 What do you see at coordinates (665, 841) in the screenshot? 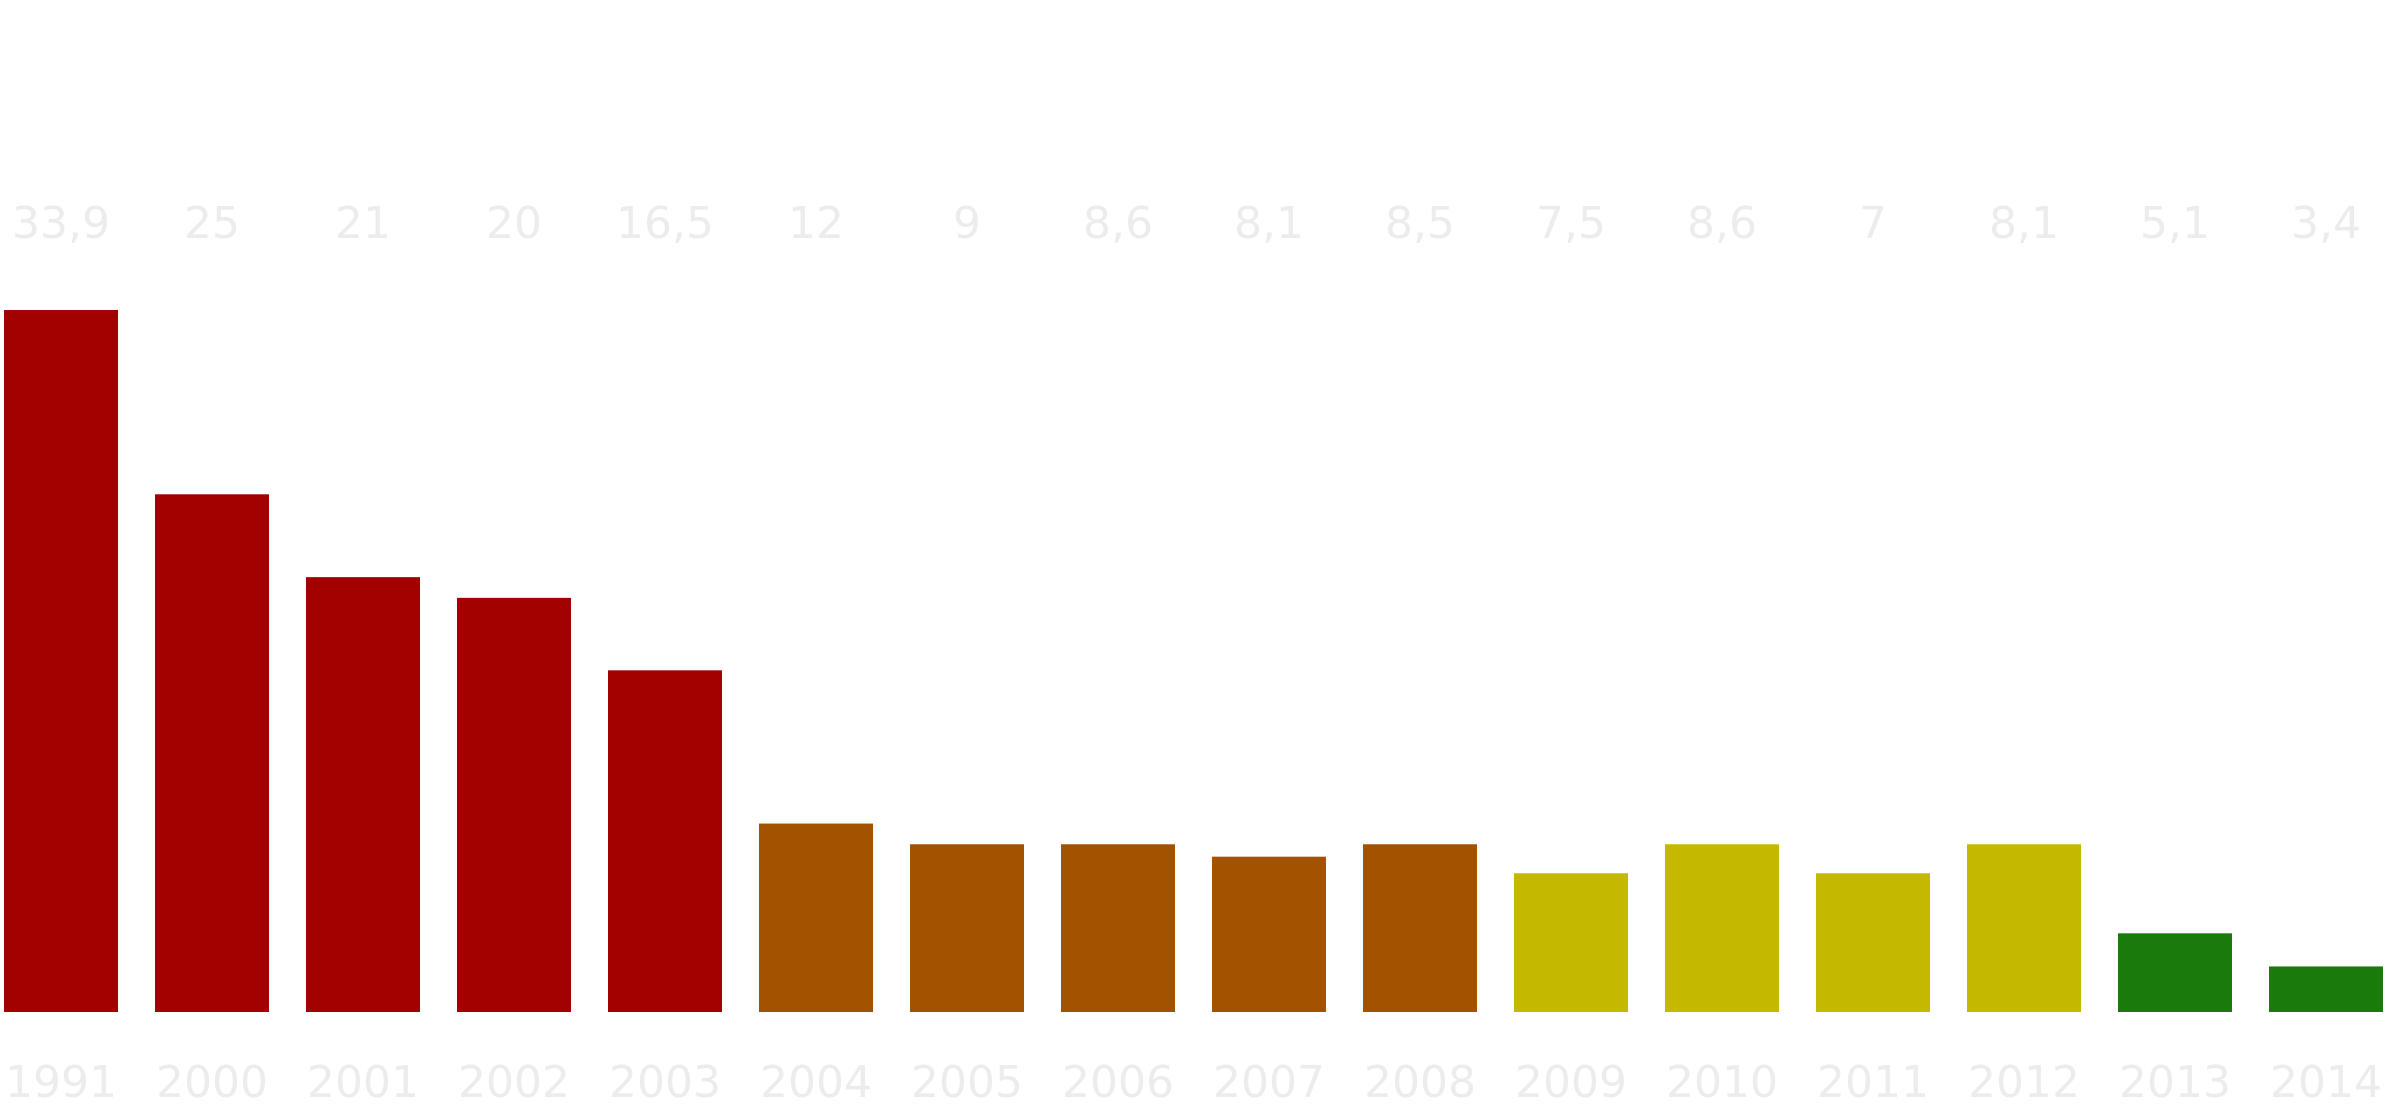
I see `bar-2003` at bounding box center [665, 841].